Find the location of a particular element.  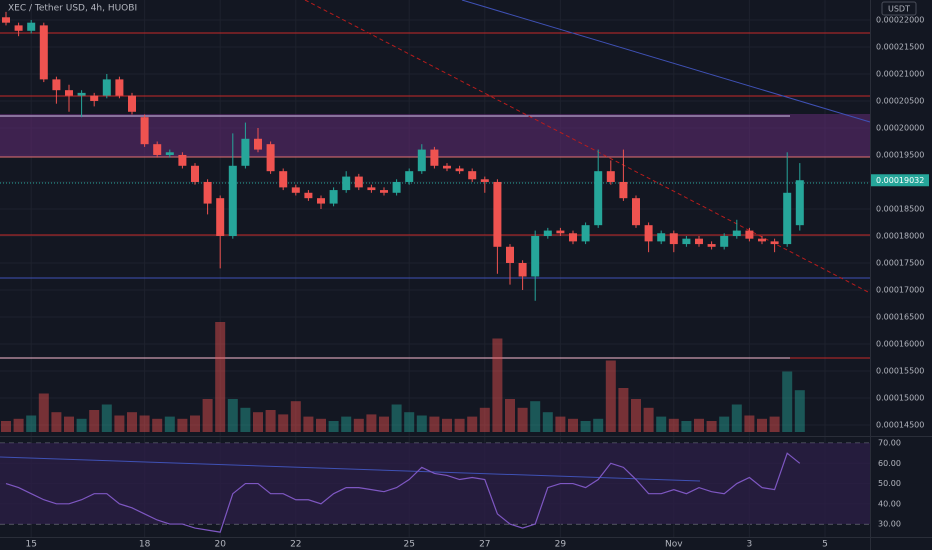

rsi-trend-line is located at coordinates (350, 469).